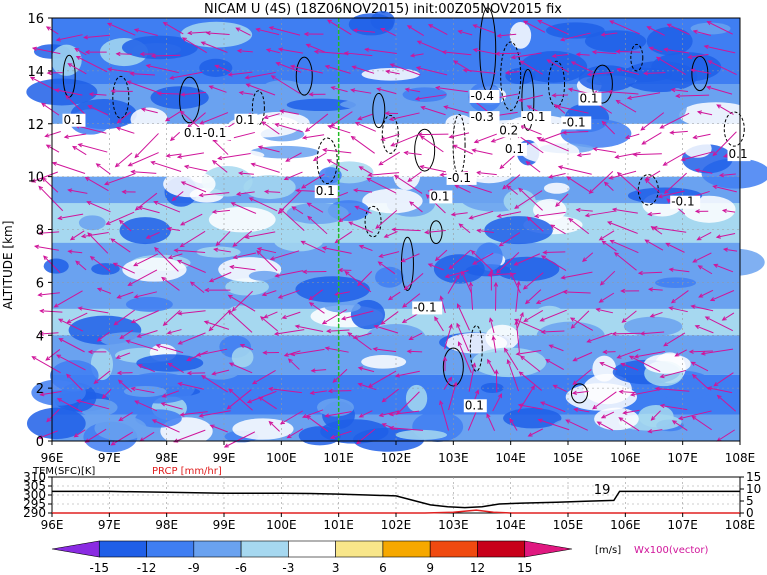  I want to click on y-tick-label: 2, so click(40, 389).